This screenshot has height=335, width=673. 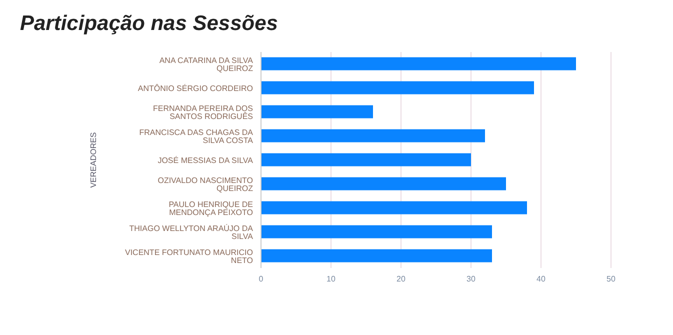 What do you see at coordinates (471, 279) in the screenshot?
I see `x-tick-label: 30` at bounding box center [471, 279].